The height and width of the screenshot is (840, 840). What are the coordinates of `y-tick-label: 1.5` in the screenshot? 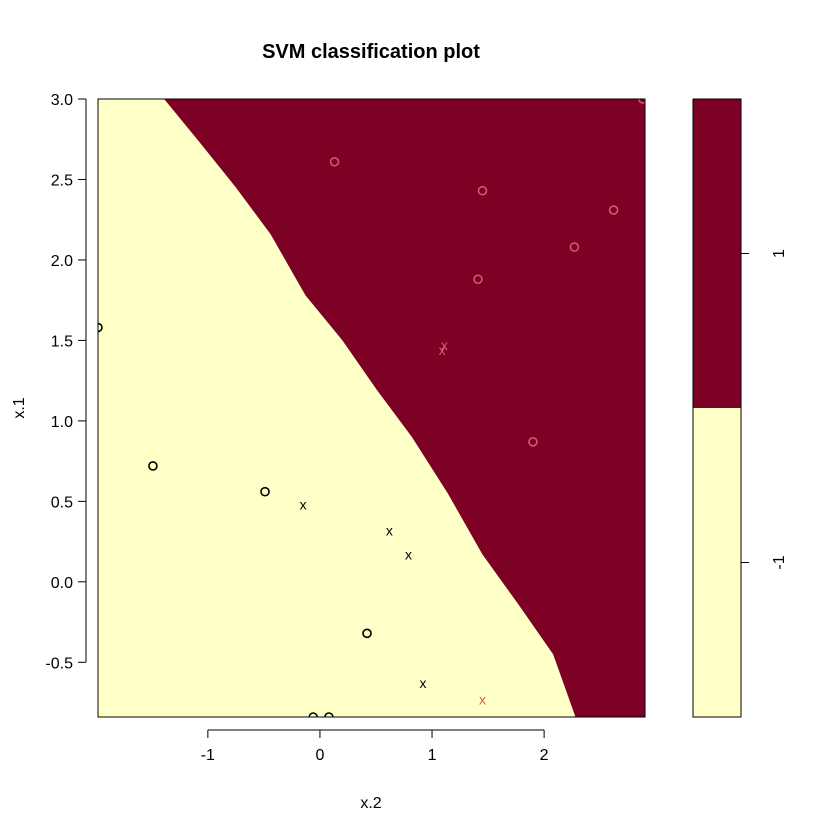 It's located at (62, 341).